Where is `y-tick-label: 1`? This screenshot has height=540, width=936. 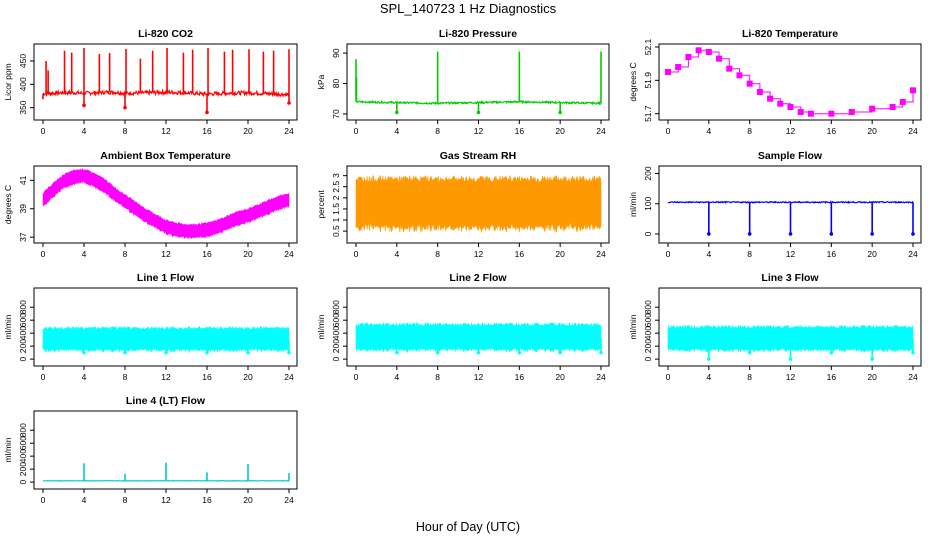
y-tick-label: 1 is located at coordinates (336, 219).